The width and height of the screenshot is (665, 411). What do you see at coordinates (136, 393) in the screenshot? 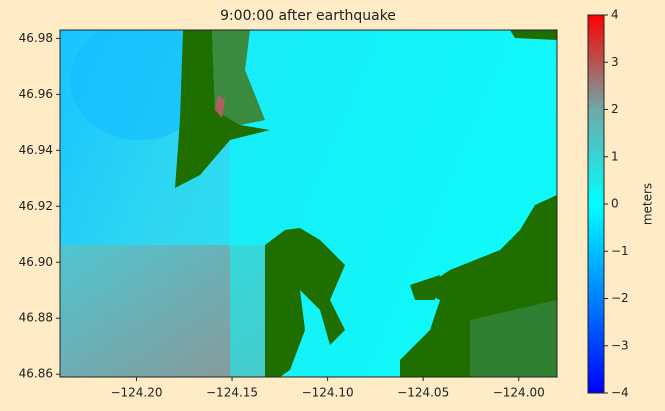
I see `x-tick-label: −124.20` at bounding box center [136, 393].